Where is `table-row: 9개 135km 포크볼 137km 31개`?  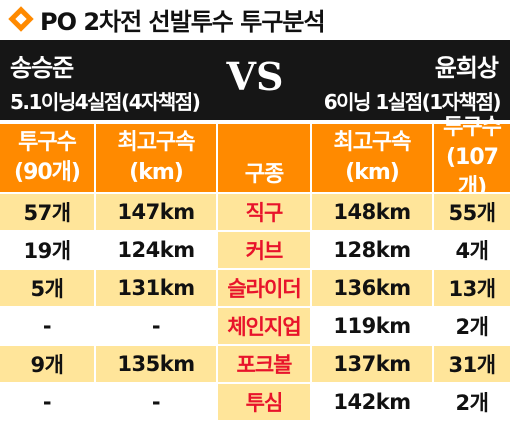
table-row: 9개 135km 포크볼 137km 31개 is located at coordinates (255, 364).